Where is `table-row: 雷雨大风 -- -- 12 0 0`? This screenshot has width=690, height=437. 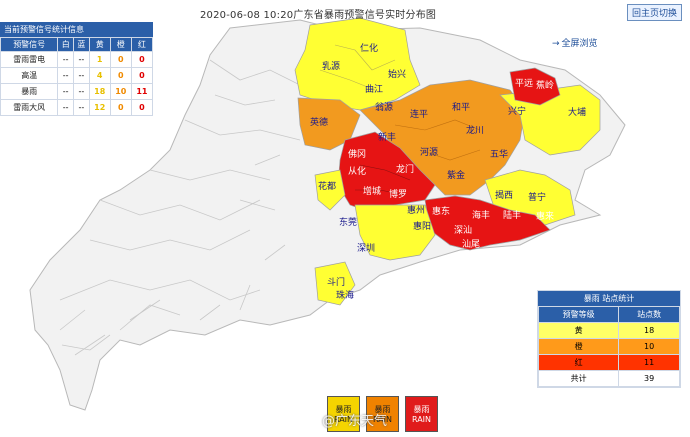
table-row: 雷雨大风 -- -- 12 0 0 is located at coordinates (77, 107).